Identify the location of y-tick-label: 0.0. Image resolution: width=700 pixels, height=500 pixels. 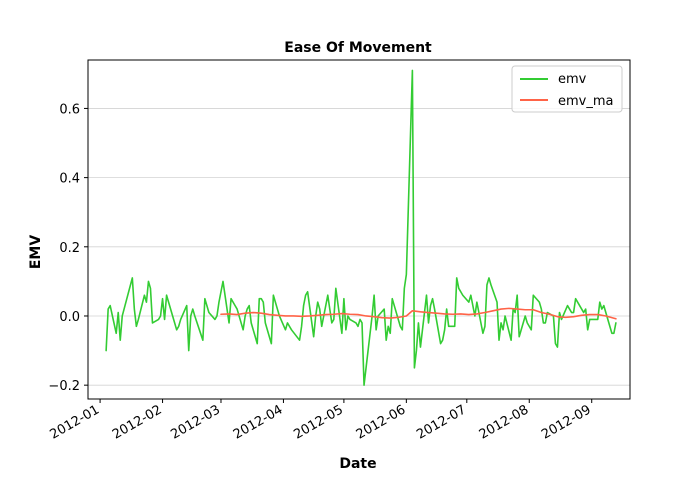
(69, 317).